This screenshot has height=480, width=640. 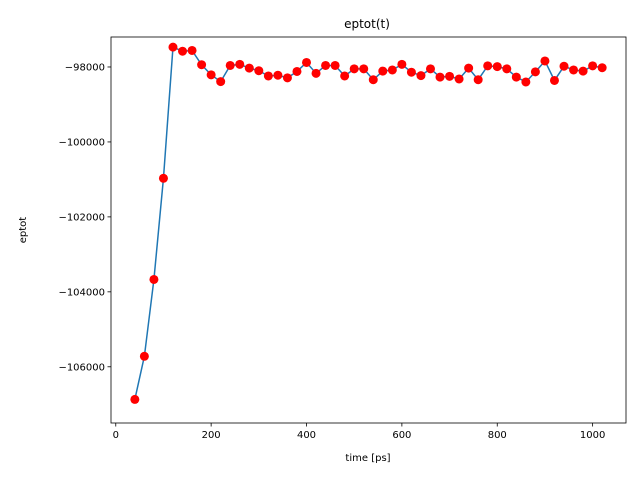 I want to click on y-tick-label: −106000, so click(x=81, y=367).